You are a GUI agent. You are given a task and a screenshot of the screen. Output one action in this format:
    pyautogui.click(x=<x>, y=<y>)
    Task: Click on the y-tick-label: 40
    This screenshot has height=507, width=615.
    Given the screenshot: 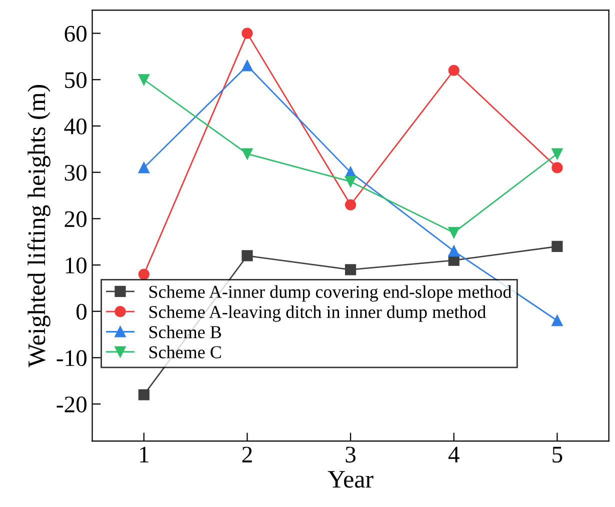 What is the action you would take?
    pyautogui.click(x=75, y=126)
    